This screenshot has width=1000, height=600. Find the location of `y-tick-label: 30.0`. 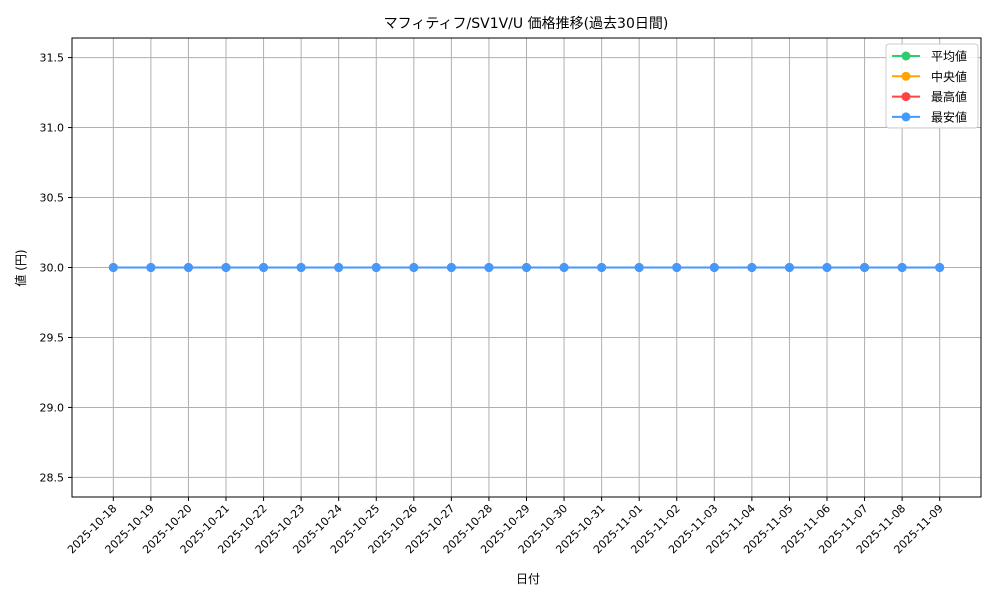

y-tick-label: 30.0 is located at coordinates (52, 268).